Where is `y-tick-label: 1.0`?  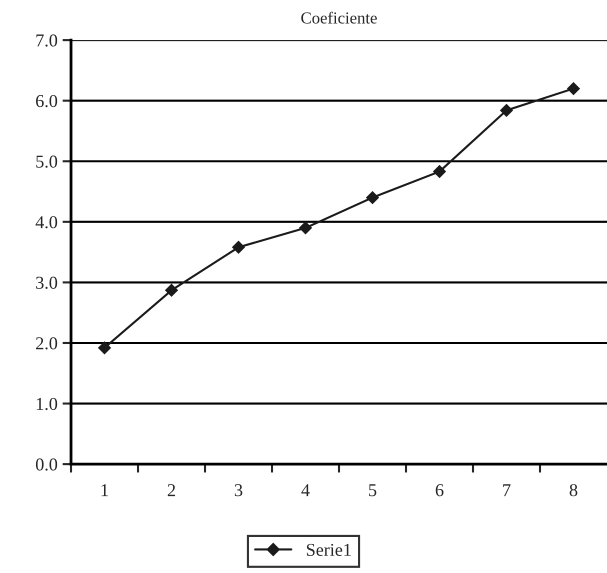 y-tick-label: 1.0 is located at coordinates (47, 404).